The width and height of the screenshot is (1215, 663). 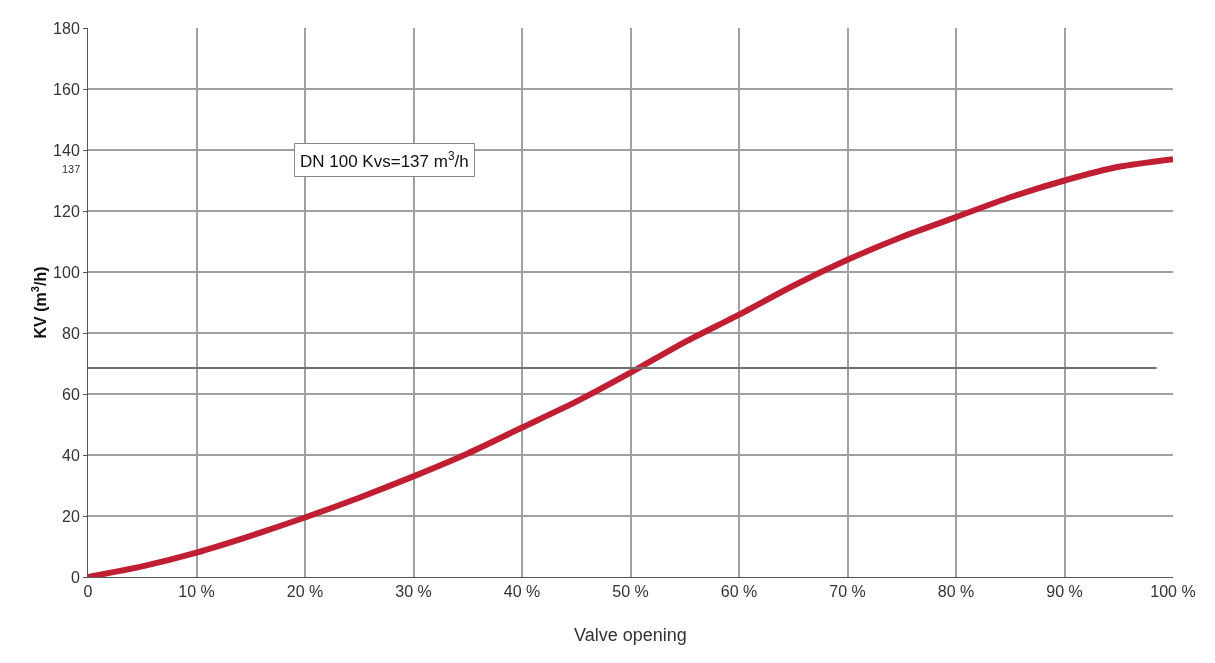 I want to click on x-tick-label: 0, so click(x=88, y=592).